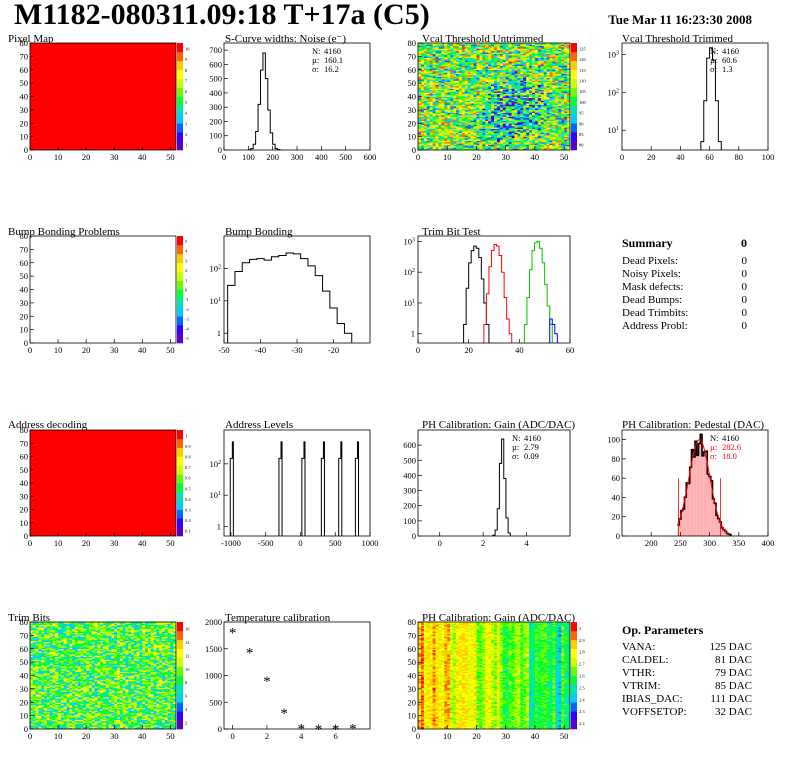 Image resolution: width=796 pixels, height=772 pixels. Describe the element at coordinates (24, 330) in the screenshot. I see `y-tick-label: 10` at that location.